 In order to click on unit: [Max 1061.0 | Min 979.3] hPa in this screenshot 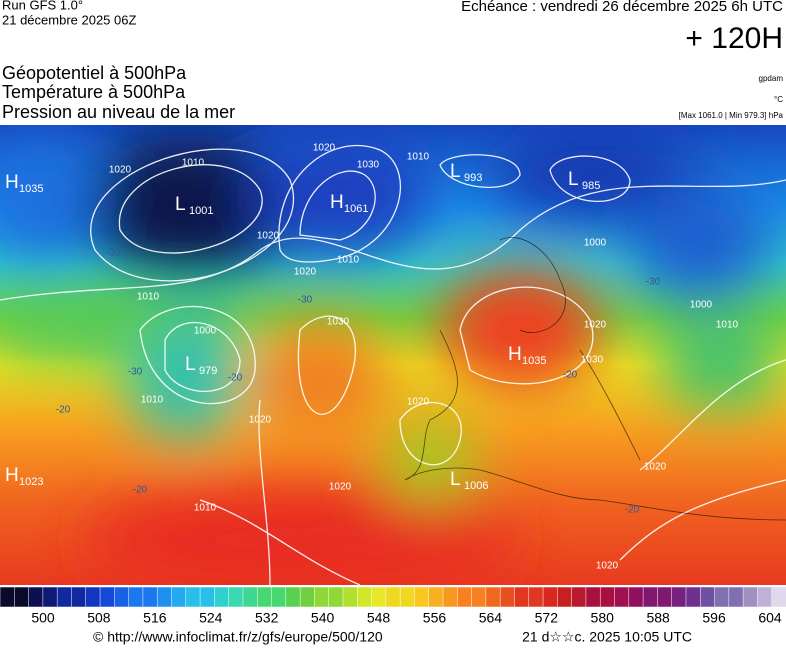, I will do `click(731, 115)`.